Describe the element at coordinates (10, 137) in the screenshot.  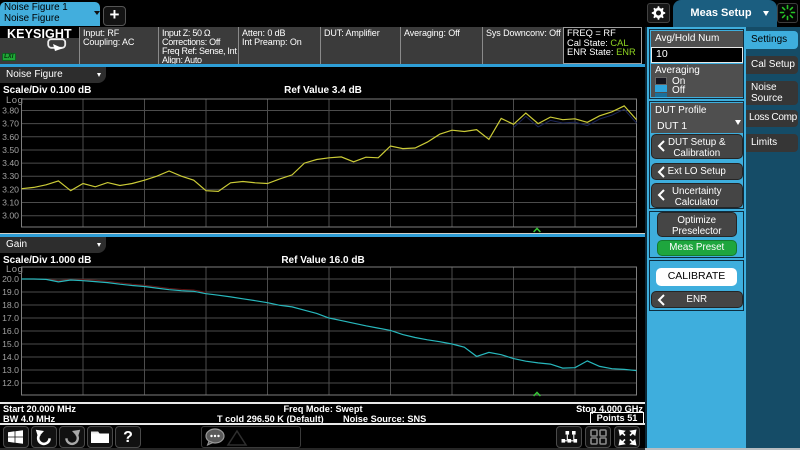
I see `svg-text: 3.60` at that location.